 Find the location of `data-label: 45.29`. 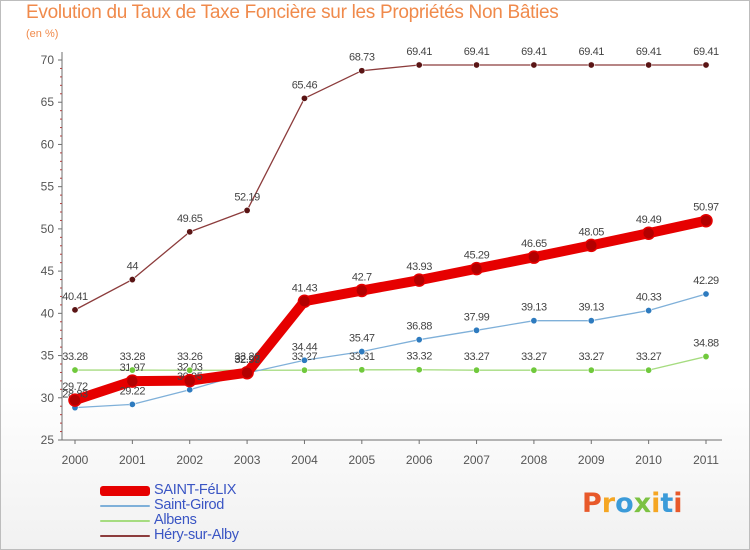

data-label: 45.29 is located at coordinates (477, 256).